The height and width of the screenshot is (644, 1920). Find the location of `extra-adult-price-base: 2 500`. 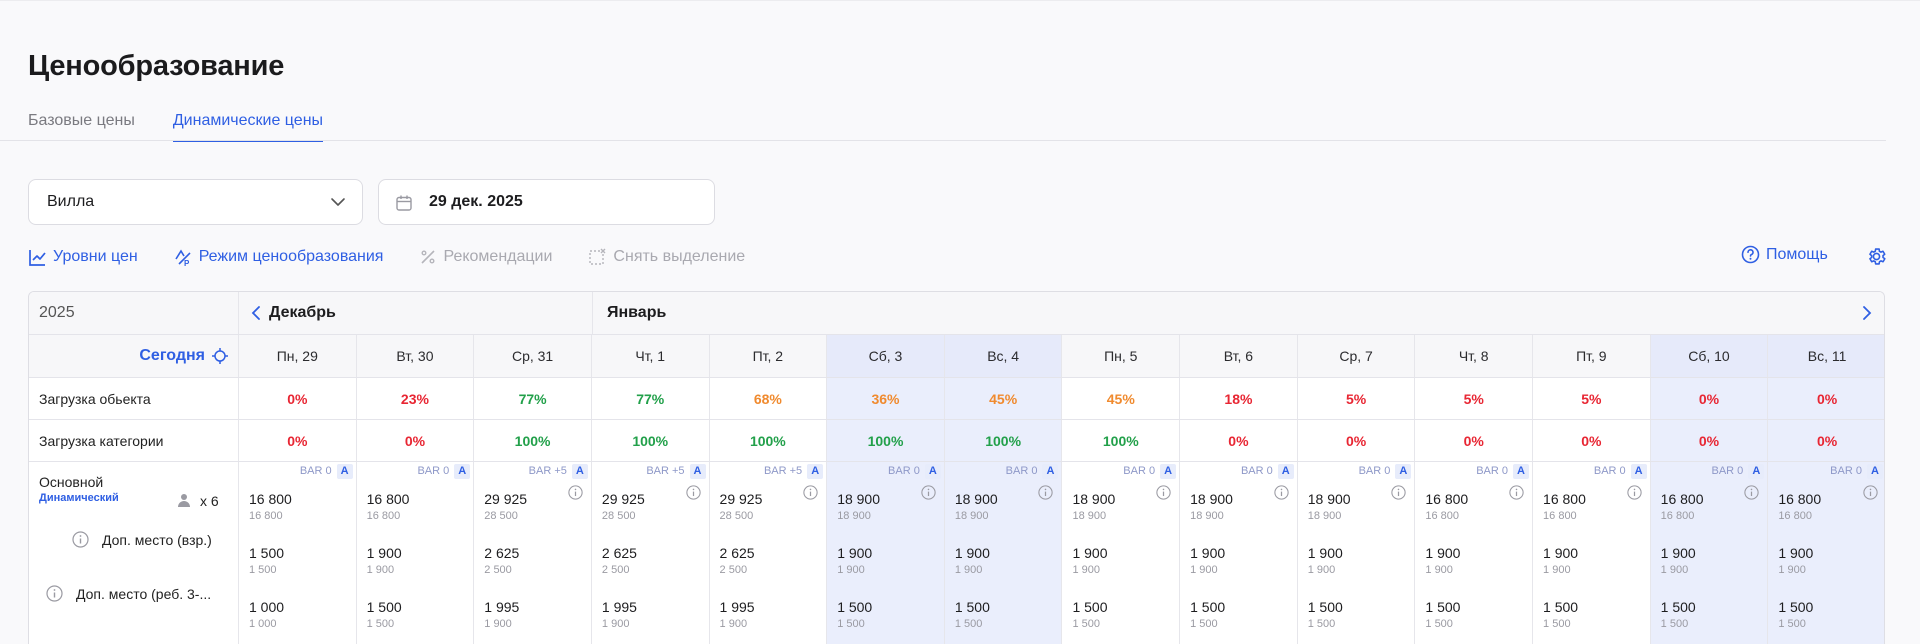

extra-adult-price-base: 2 500 is located at coordinates (615, 570).